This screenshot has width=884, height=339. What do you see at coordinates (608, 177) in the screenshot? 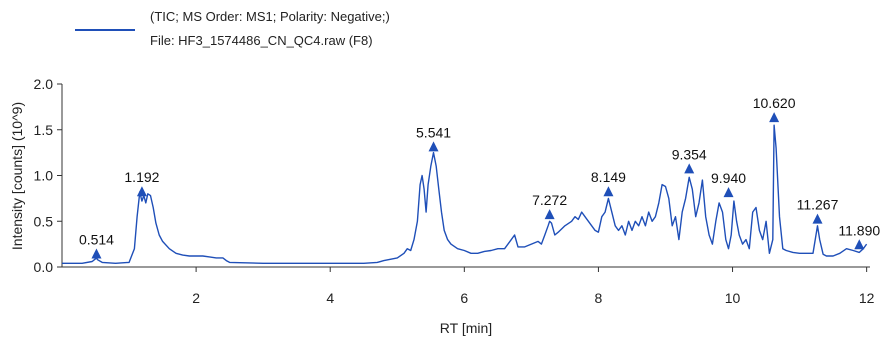
I see `peak-label: 8.149` at bounding box center [608, 177].